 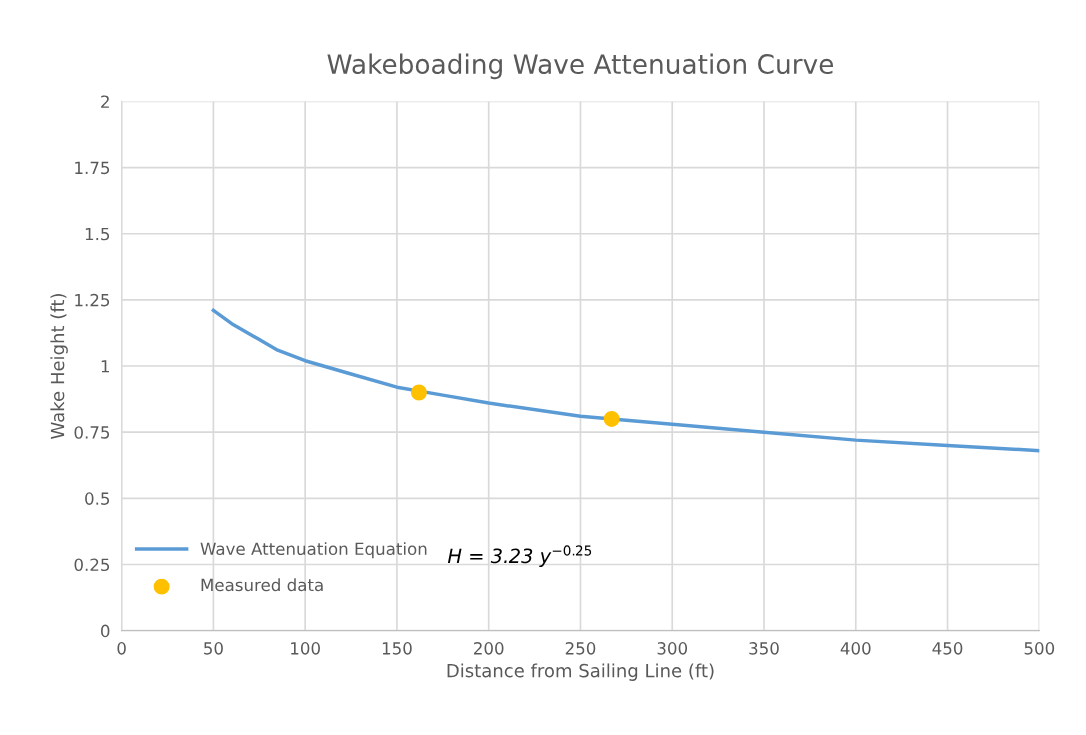 I want to click on y-tick-label: 0, so click(x=105, y=631).